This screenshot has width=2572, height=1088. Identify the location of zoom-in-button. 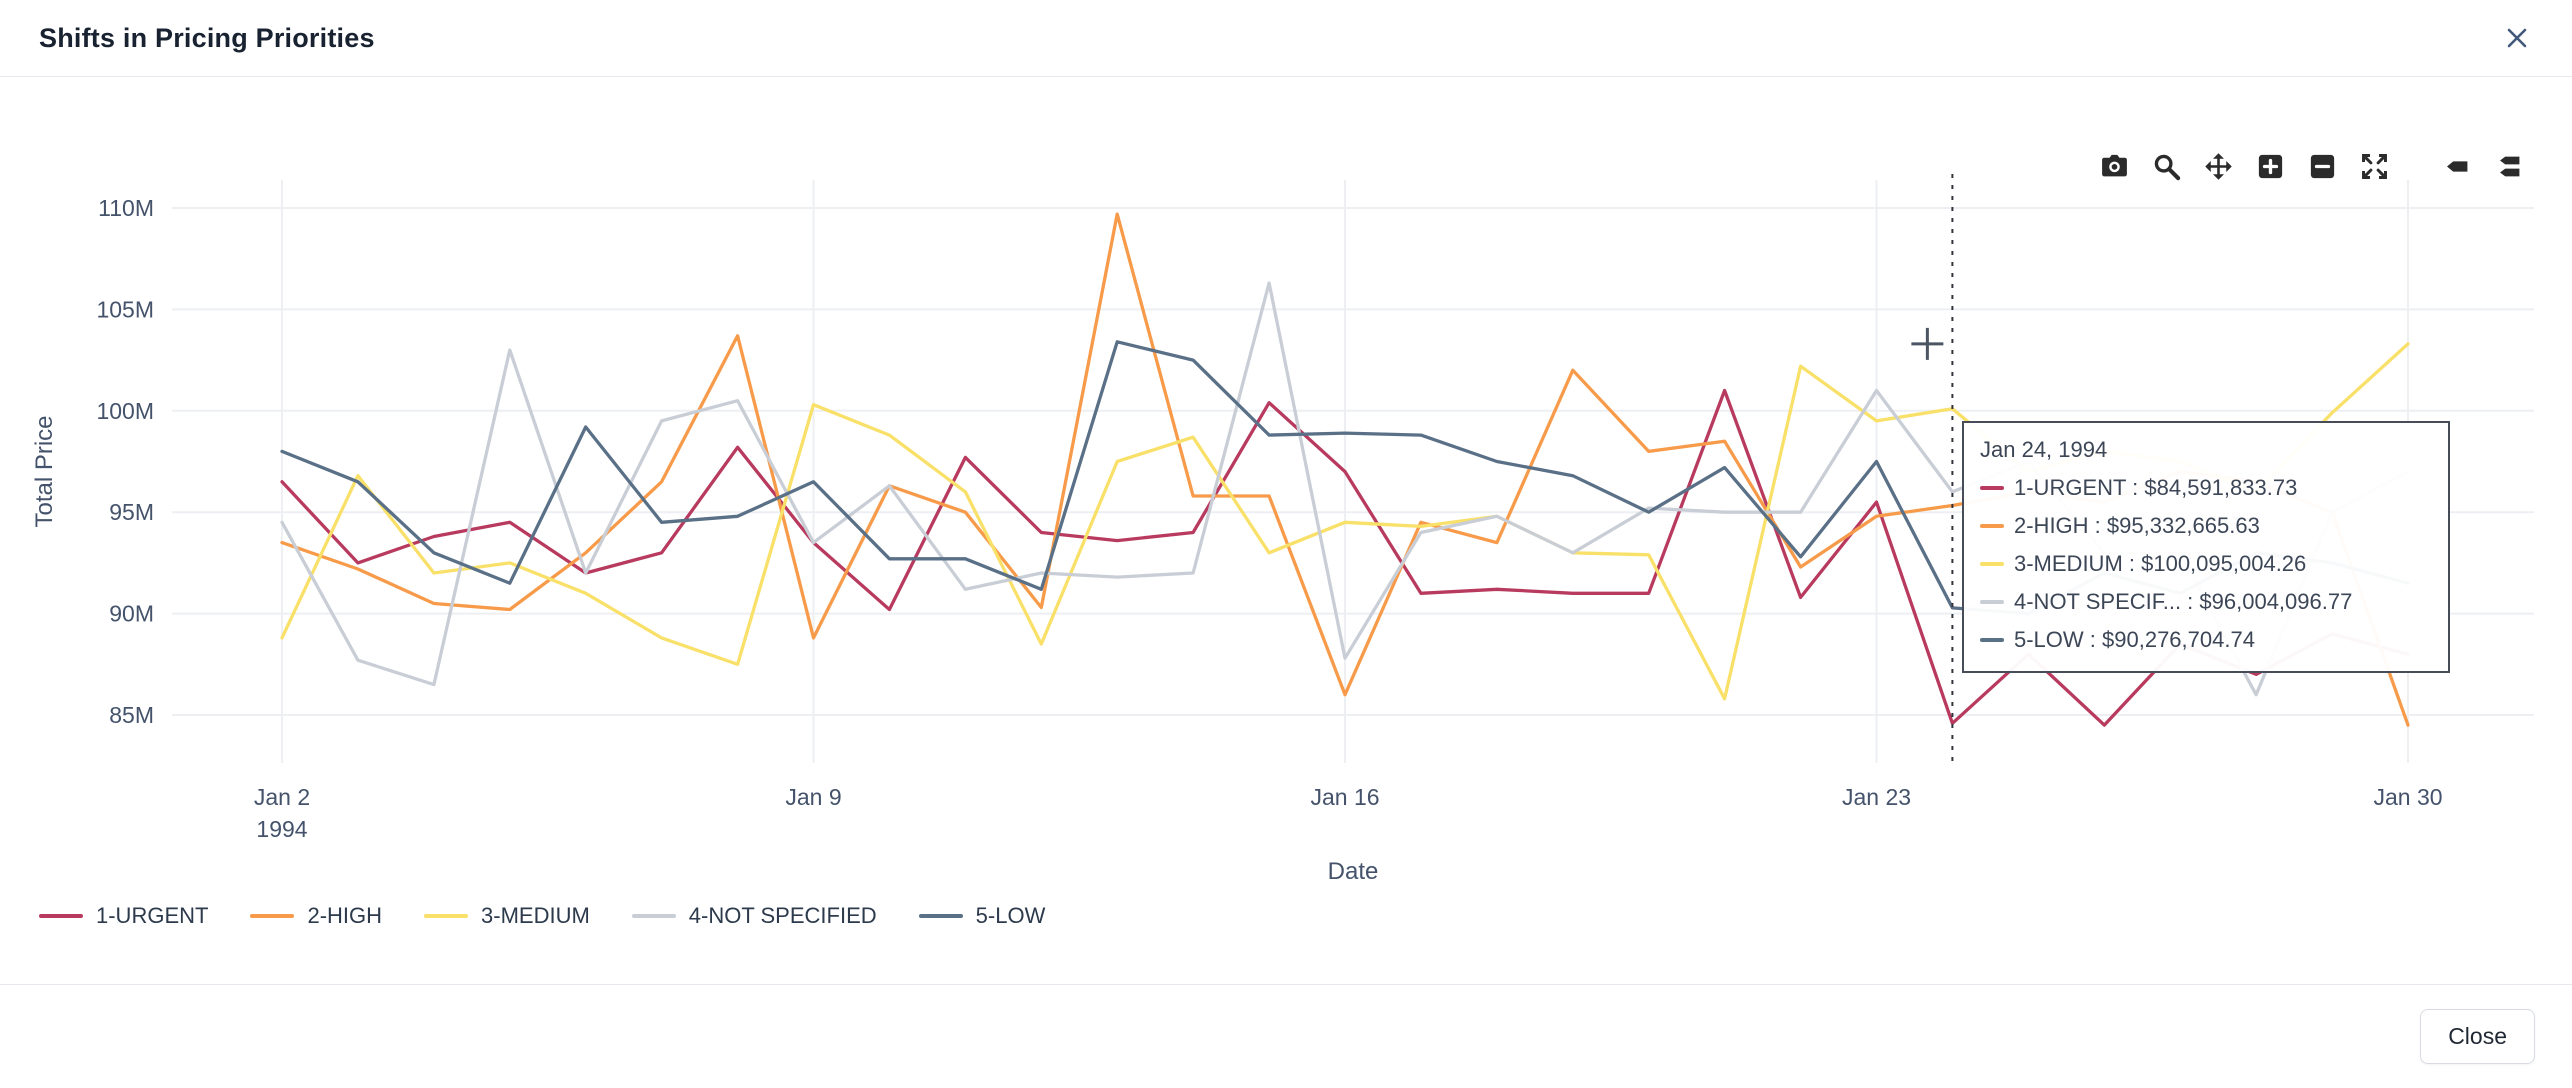
(2270, 166).